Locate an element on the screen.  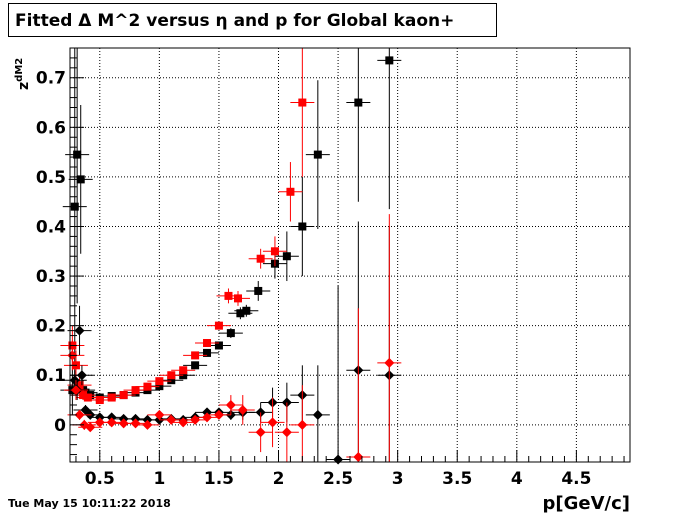
y-tick-label: 0.1 is located at coordinates (51, 376).